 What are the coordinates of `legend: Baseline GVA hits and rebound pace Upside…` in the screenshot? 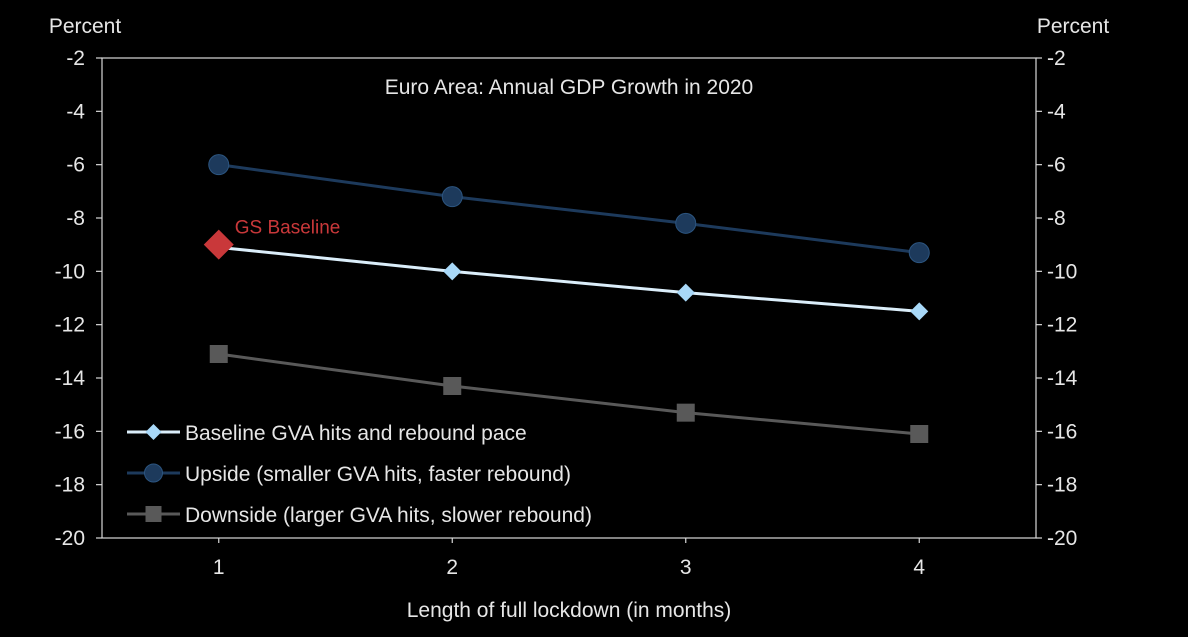 It's located at (359, 474).